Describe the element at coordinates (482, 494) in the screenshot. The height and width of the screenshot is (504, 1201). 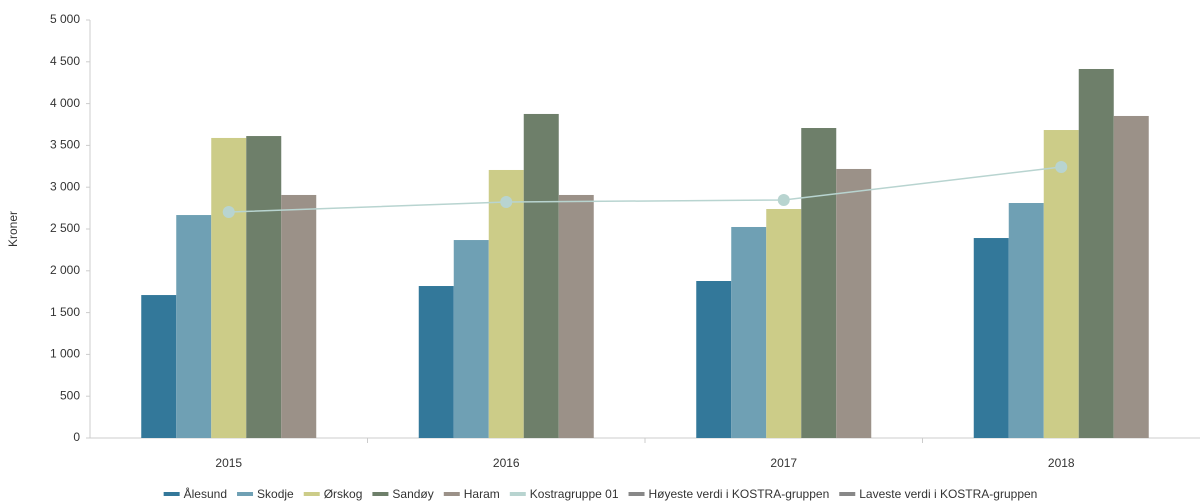
I see `legend-label: Haram` at that location.